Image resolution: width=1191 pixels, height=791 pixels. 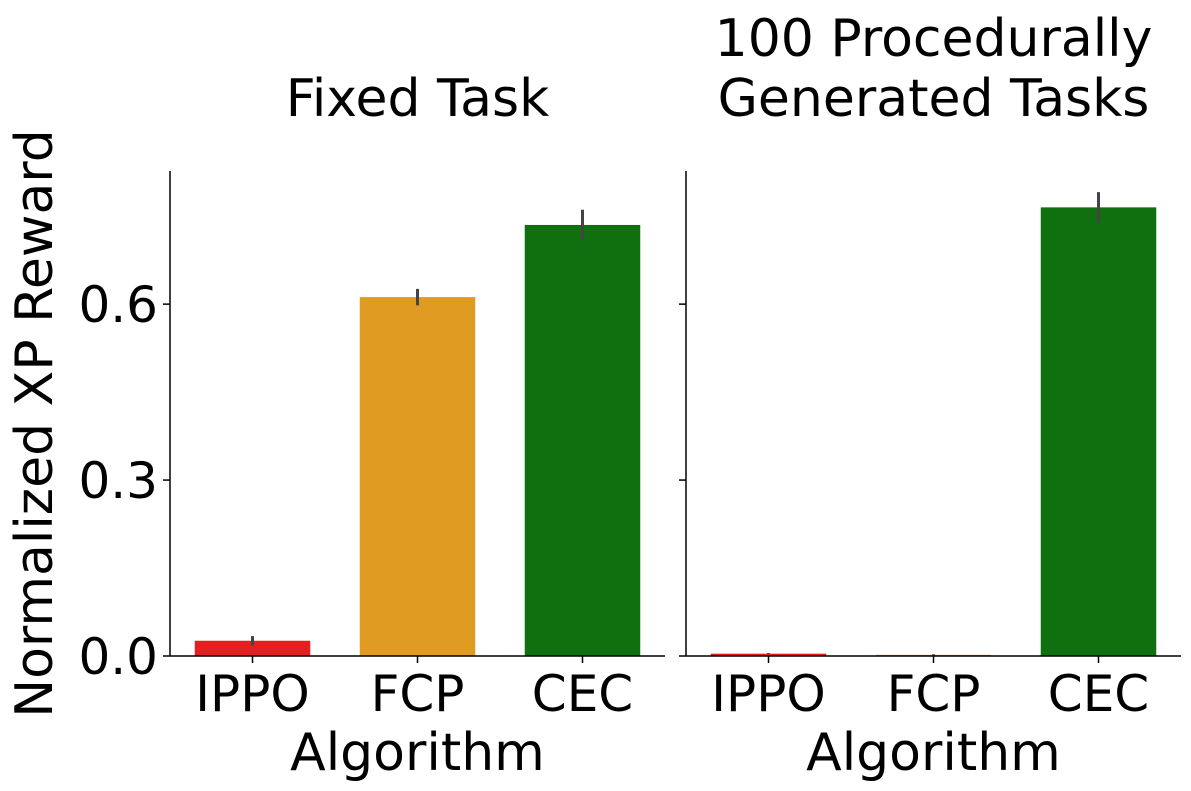 I want to click on y-axis-label: Normalized XP Reward, so click(x=35, y=423).